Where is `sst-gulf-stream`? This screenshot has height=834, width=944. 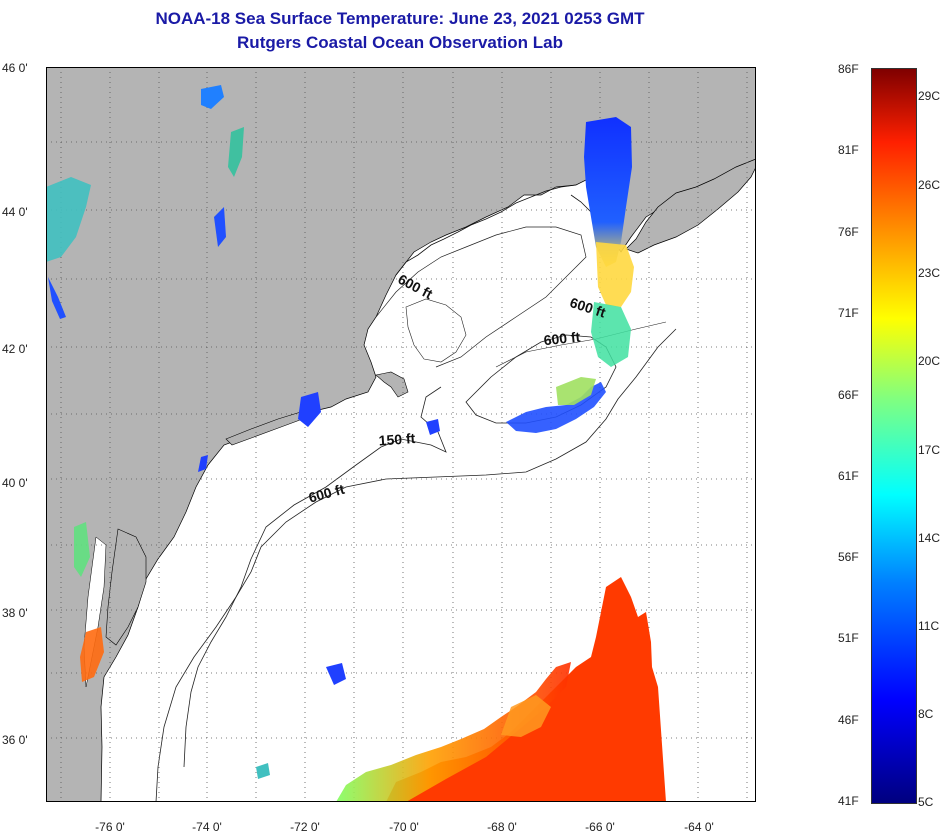
sst-gulf-stream is located at coordinates (526, 689).